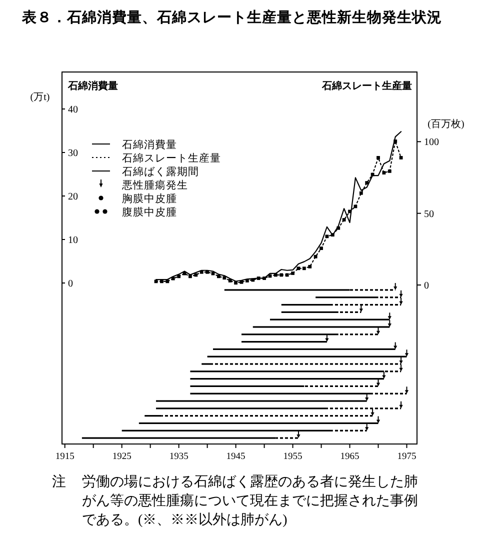  Describe the element at coordinates (406, 457) in the screenshot. I see `x-tick-label: 1975` at that location.